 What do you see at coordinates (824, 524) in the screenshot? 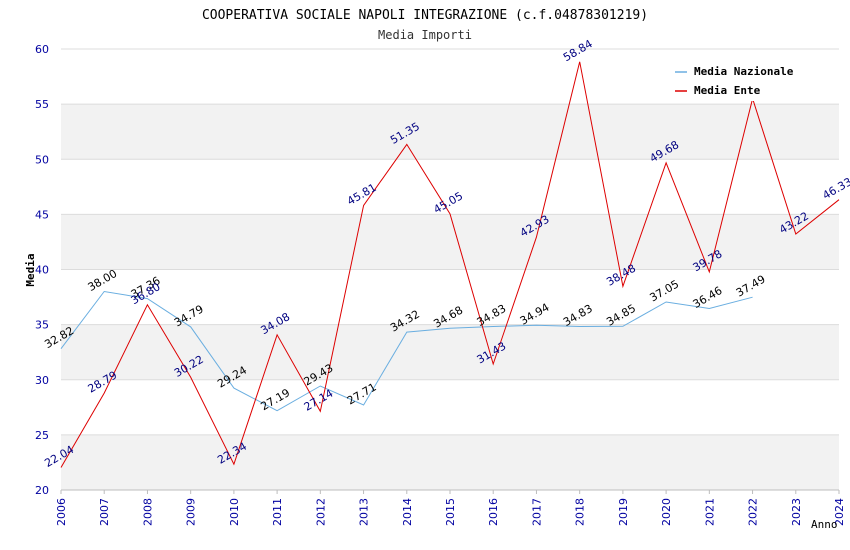
I see `x-axis-label: Anno` at bounding box center [824, 524].